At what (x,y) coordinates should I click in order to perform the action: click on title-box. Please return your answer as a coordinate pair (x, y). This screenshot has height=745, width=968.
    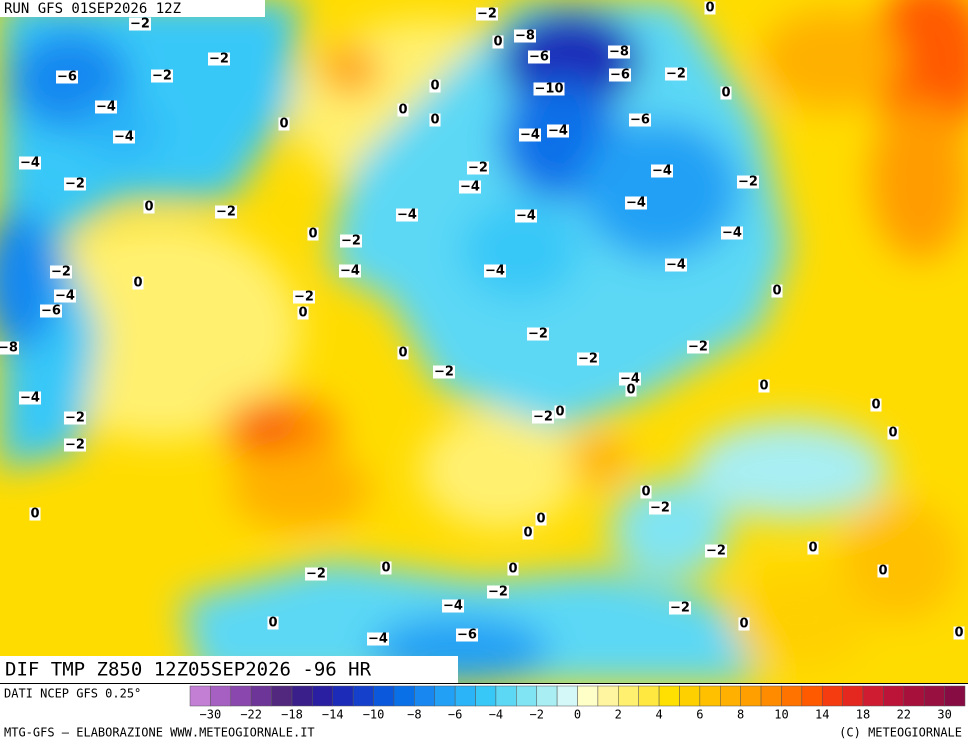
    Looking at the image, I should click on (229, 669).